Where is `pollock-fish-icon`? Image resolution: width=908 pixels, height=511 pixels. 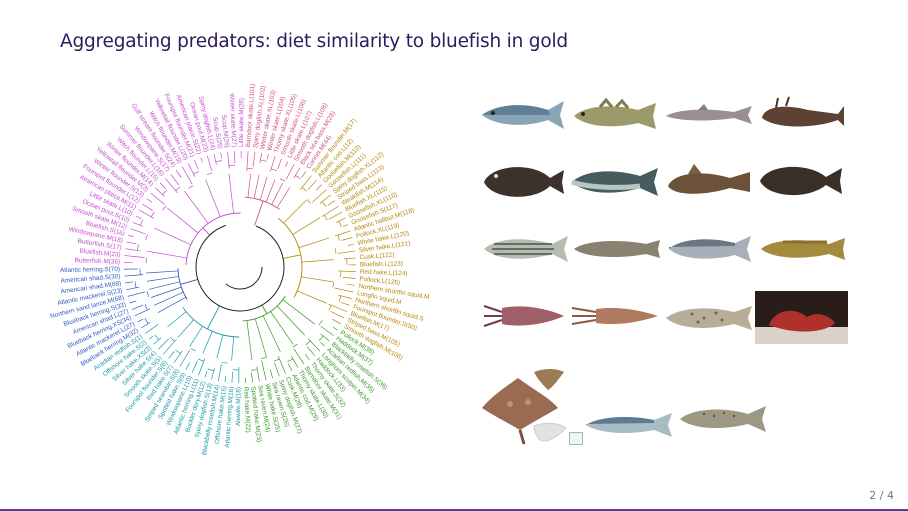
pollock-fish-icon is located at coordinates (614, 182).